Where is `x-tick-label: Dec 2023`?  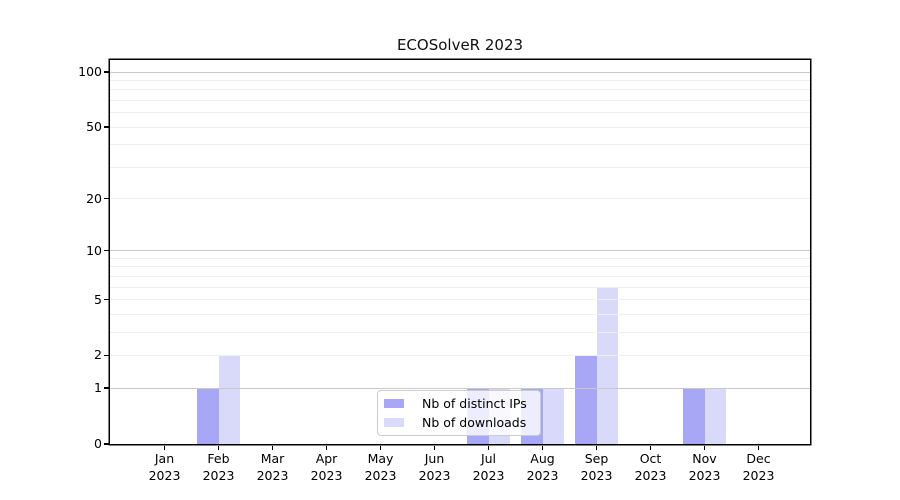
x-tick-label: Dec 2023 is located at coordinates (758, 467).